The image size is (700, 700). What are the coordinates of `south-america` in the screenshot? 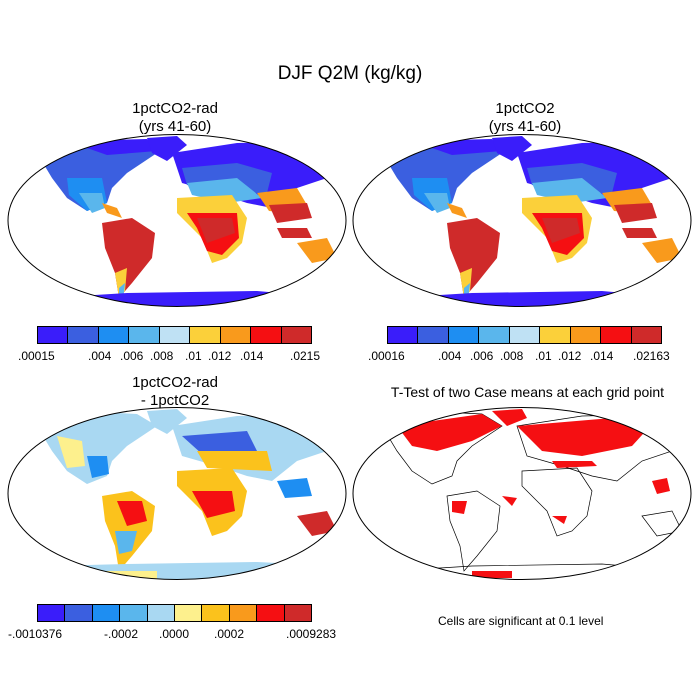 It's located at (128, 258).